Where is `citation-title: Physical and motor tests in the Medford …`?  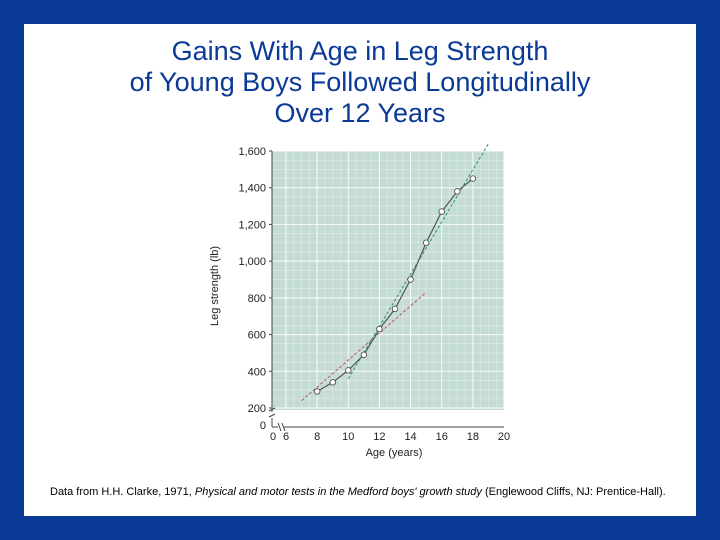
citation-title: Physical and motor tests in the Medford … is located at coordinates (338, 492).